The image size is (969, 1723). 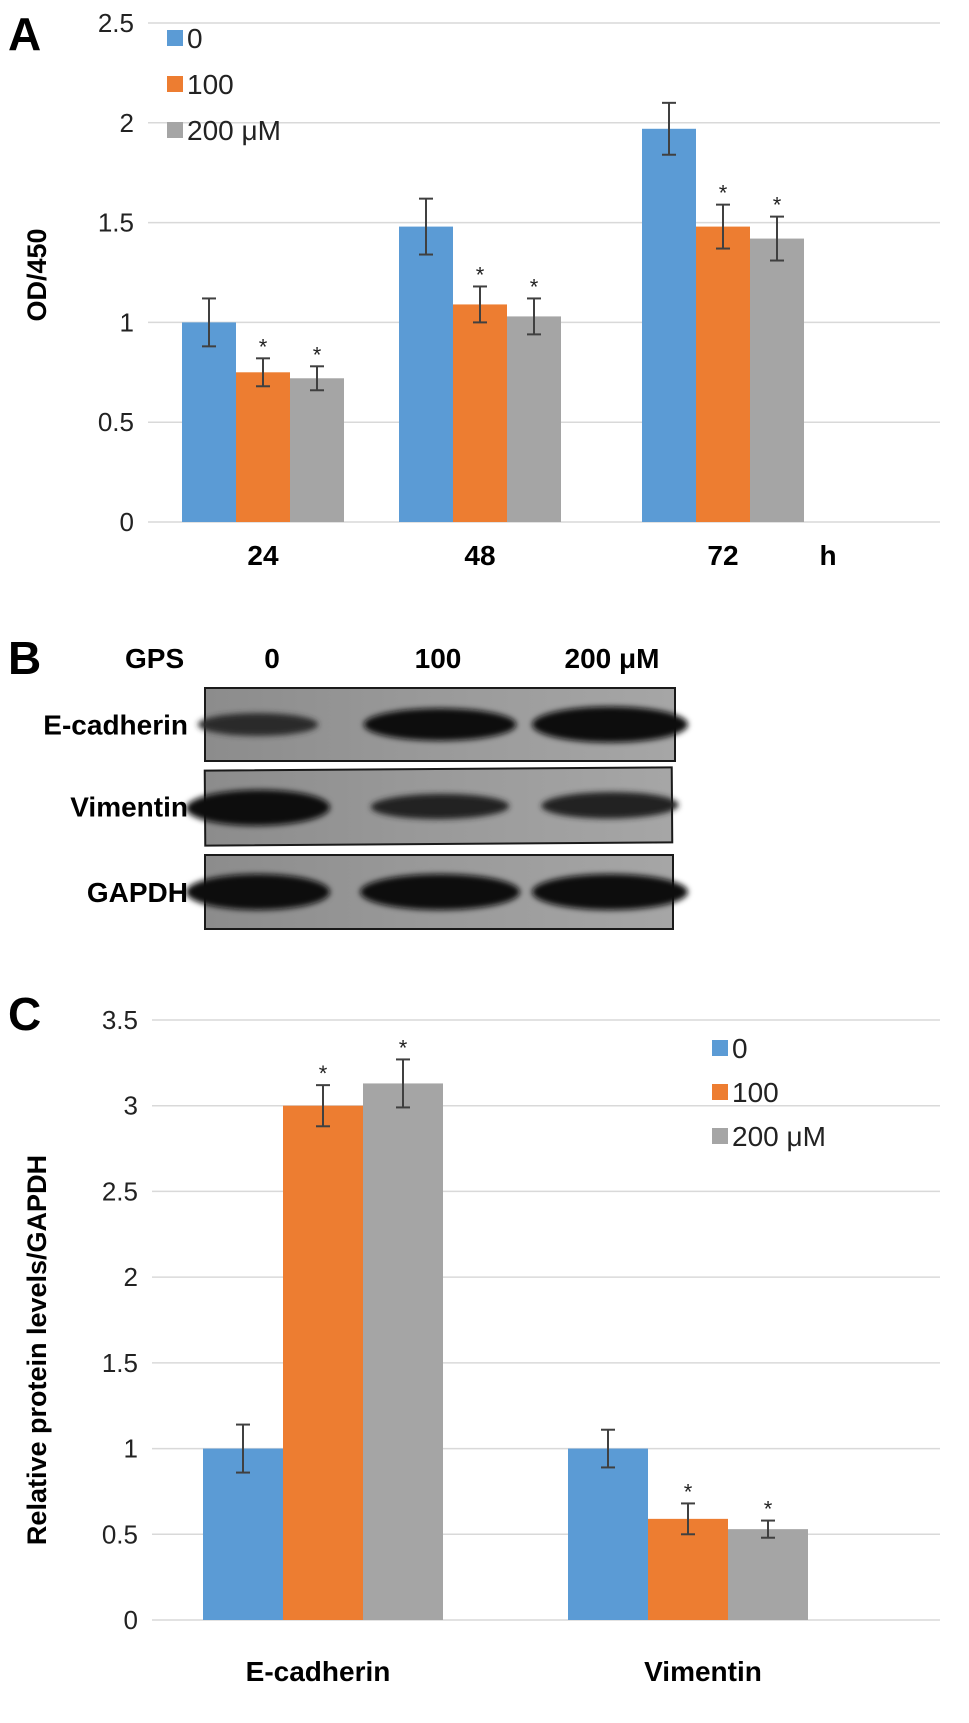 I want to click on chart-c-y-tick-label: 3.5, so click(x=120, y=1020).